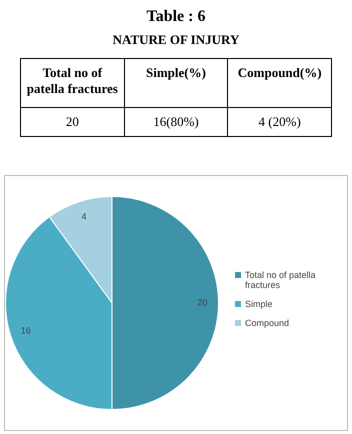 The height and width of the screenshot is (434, 352). Describe the element at coordinates (72, 122) in the screenshot. I see `text: 20` at that location.